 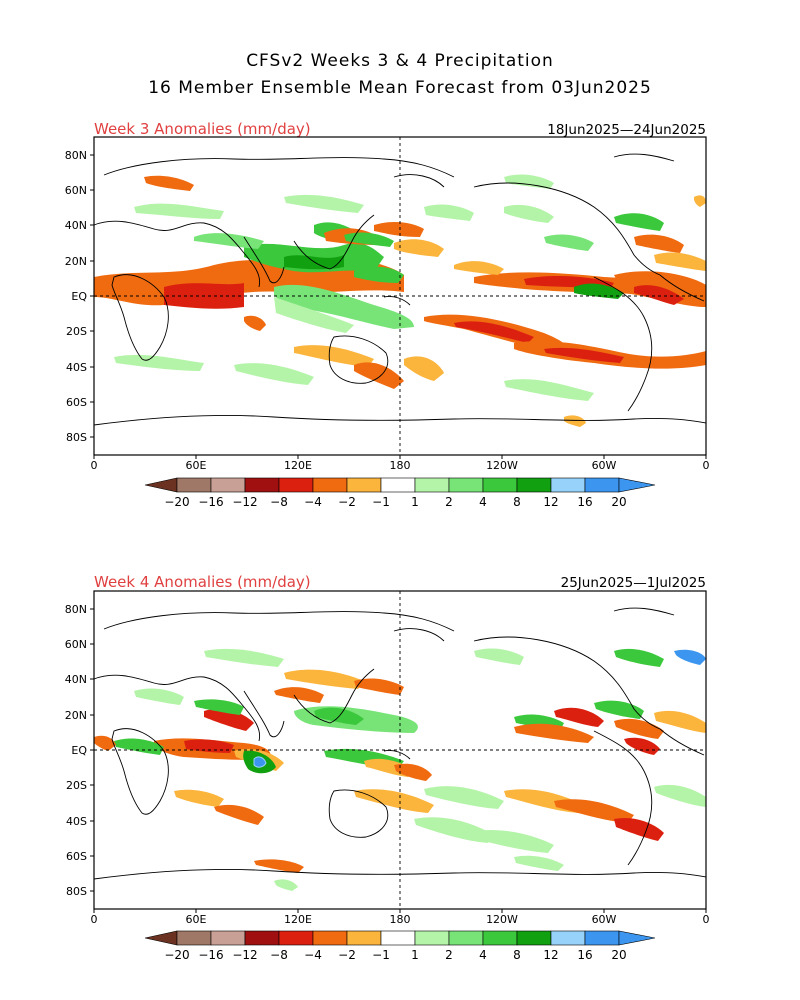 What do you see at coordinates (76, 856) in the screenshot?
I see `lat-tick-label: 60S` at bounding box center [76, 856].